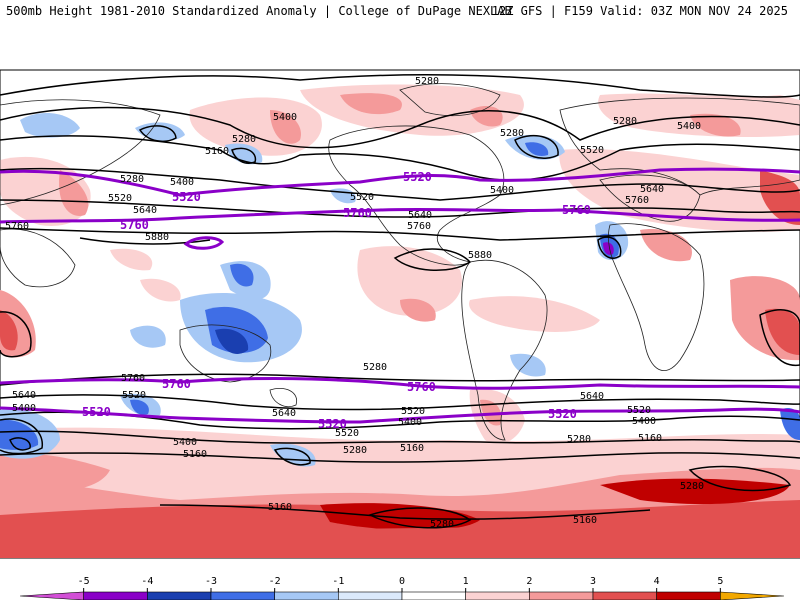 The image size is (800, 600). What do you see at coordinates (402, 588) in the screenshot?
I see `anomaly-colorbar: -5 -4 -3 -2 -1 0 1 2 3 4 5` at bounding box center [402, 588].